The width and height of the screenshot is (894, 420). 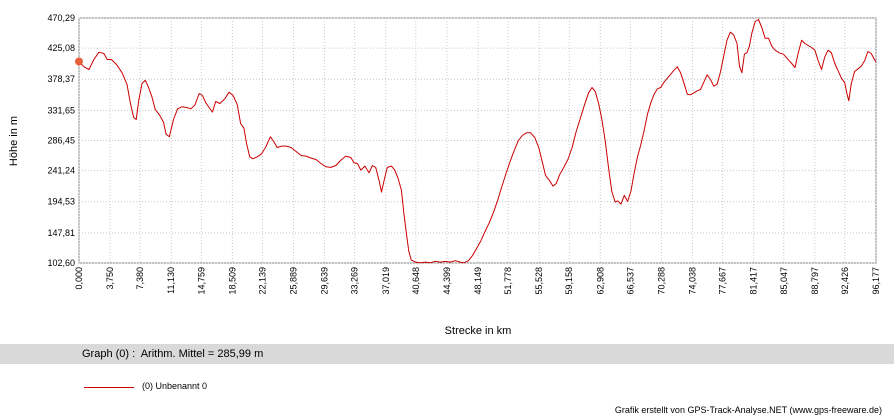 What do you see at coordinates (171, 280) in the screenshot?
I see `x-tick-label: 11,130` at bounding box center [171, 280].